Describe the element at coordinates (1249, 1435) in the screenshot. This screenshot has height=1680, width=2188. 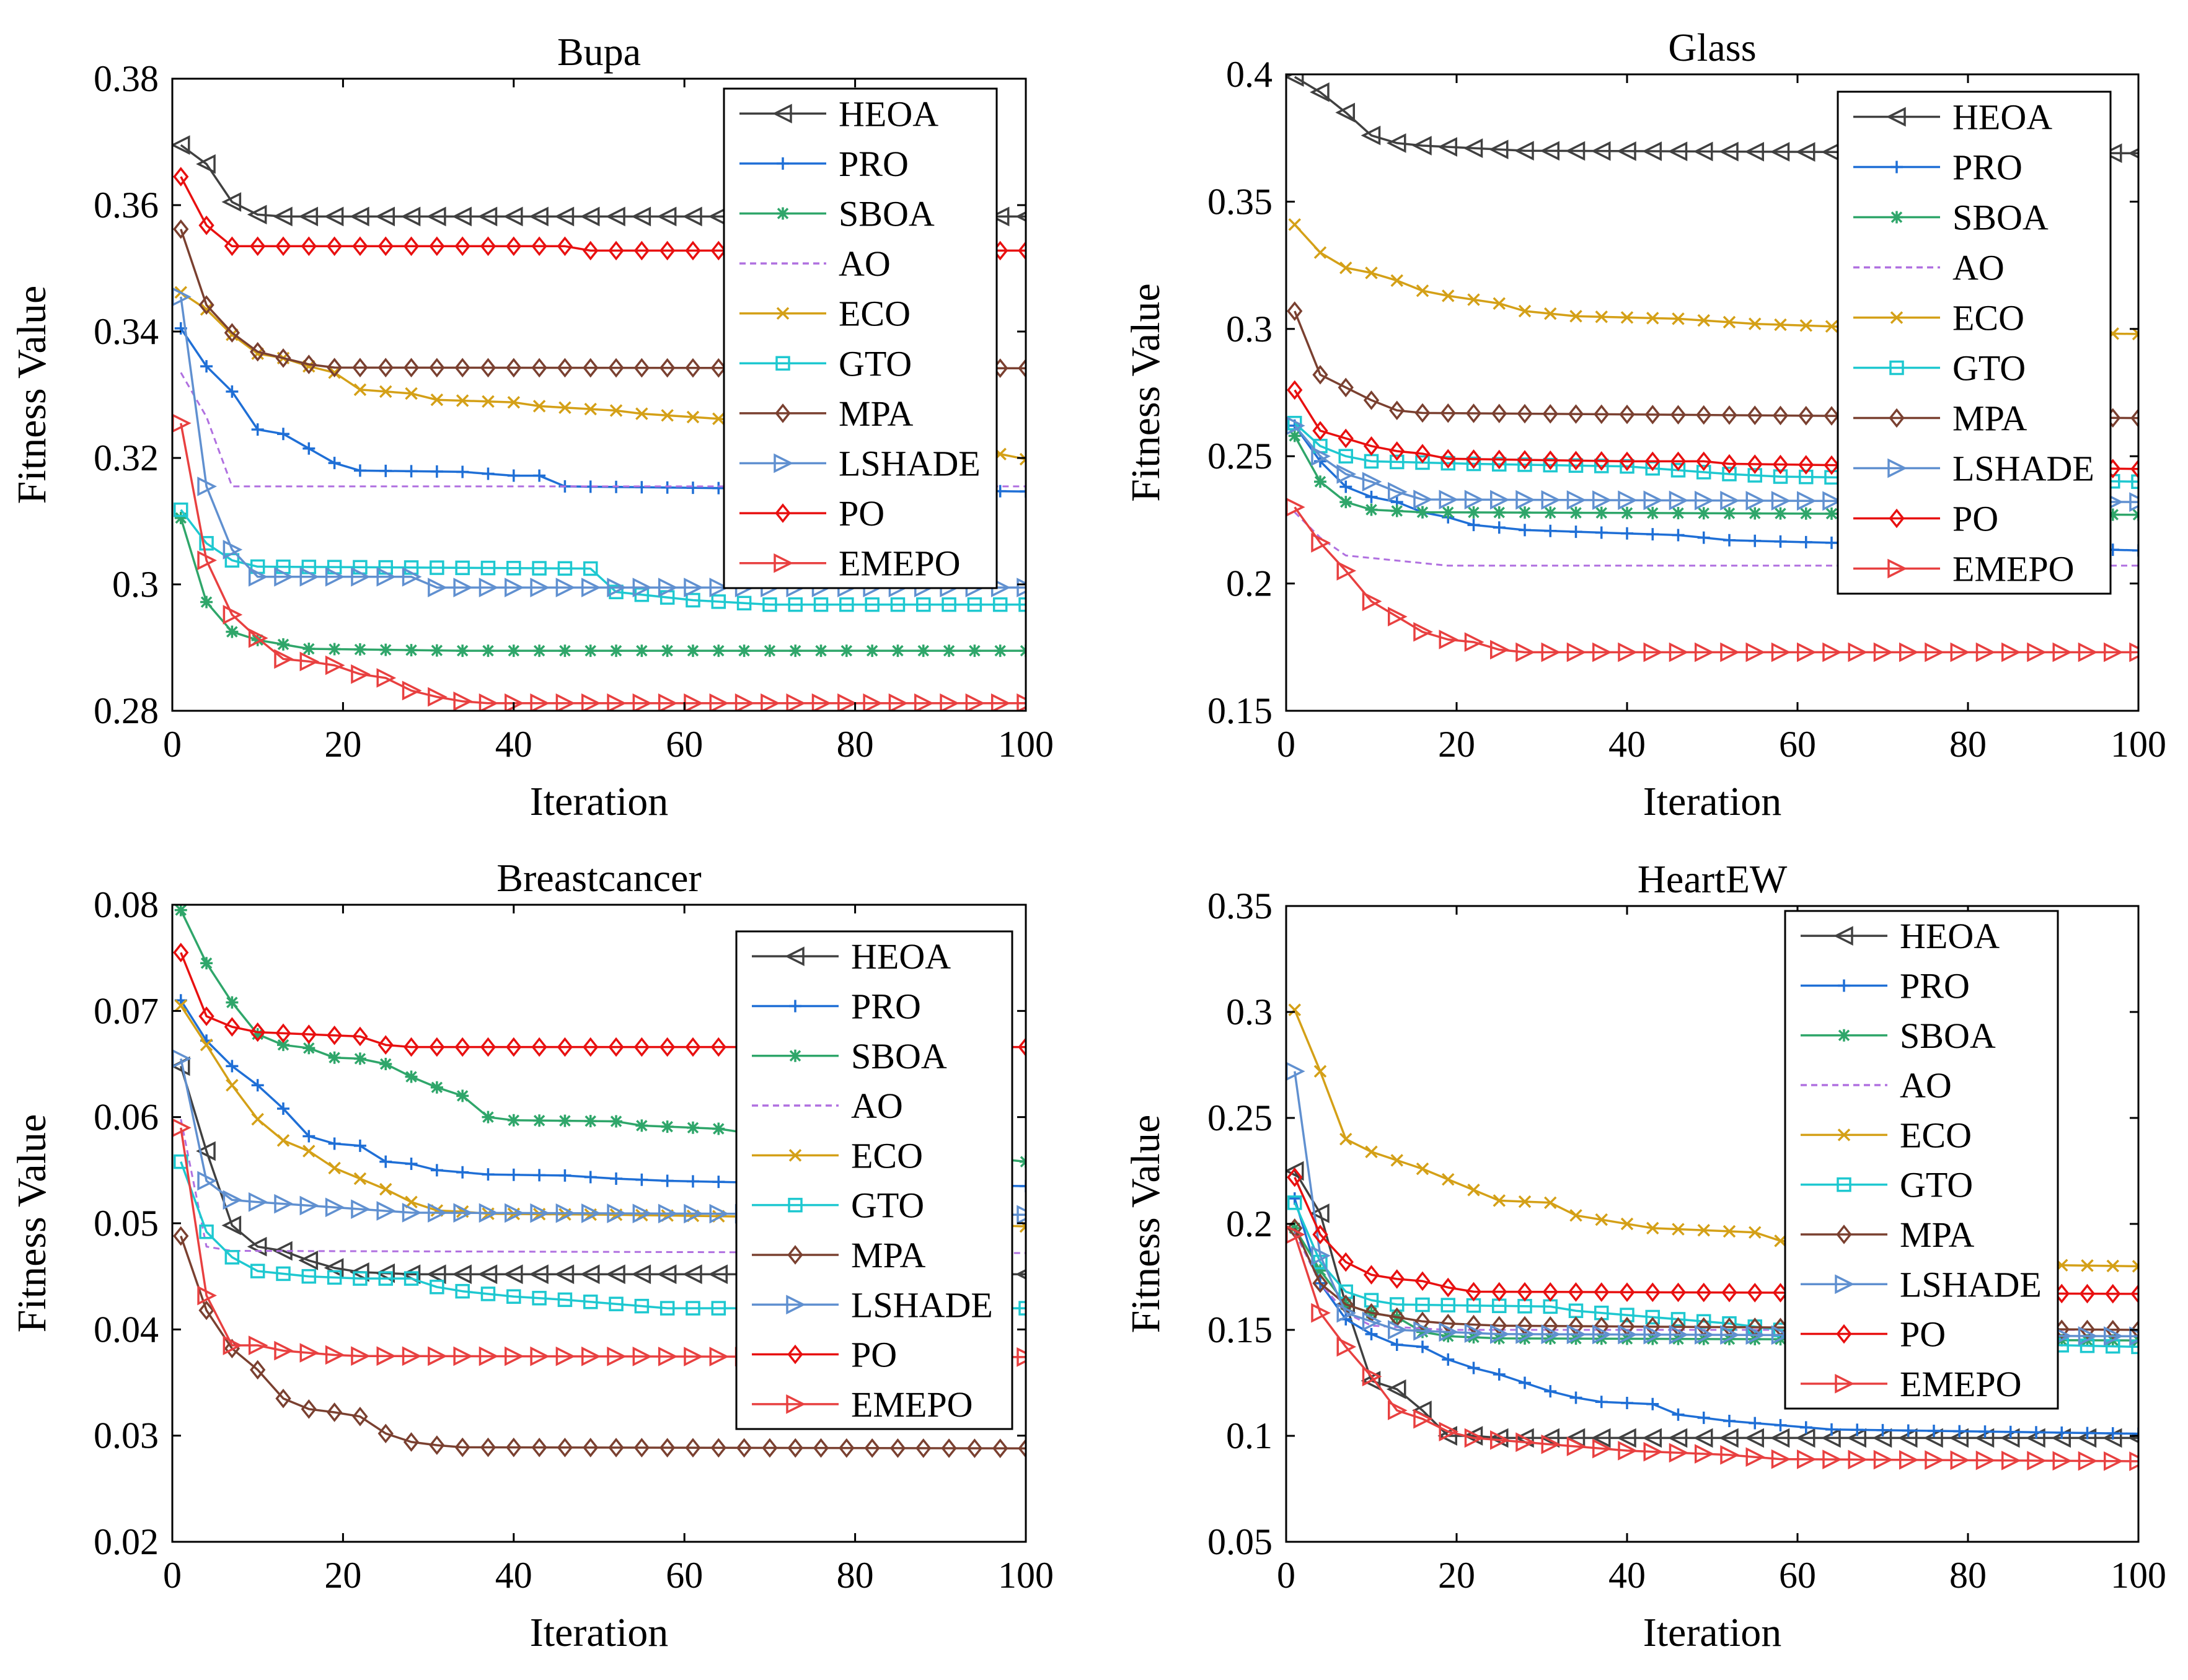
I see `y-tick-label: 0.1` at that location.